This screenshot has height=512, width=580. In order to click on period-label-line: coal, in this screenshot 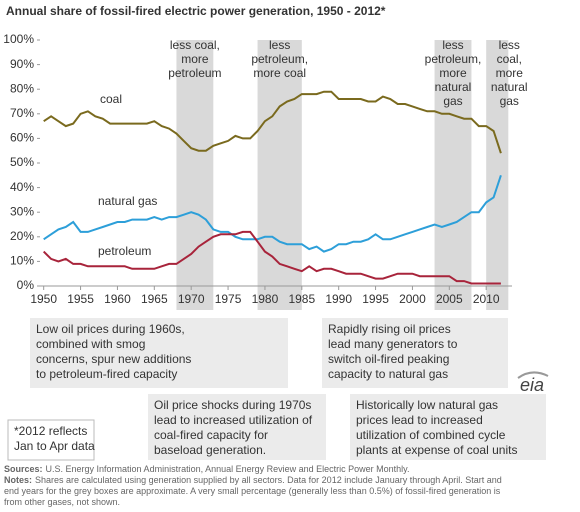, I will do `click(509, 59)`.